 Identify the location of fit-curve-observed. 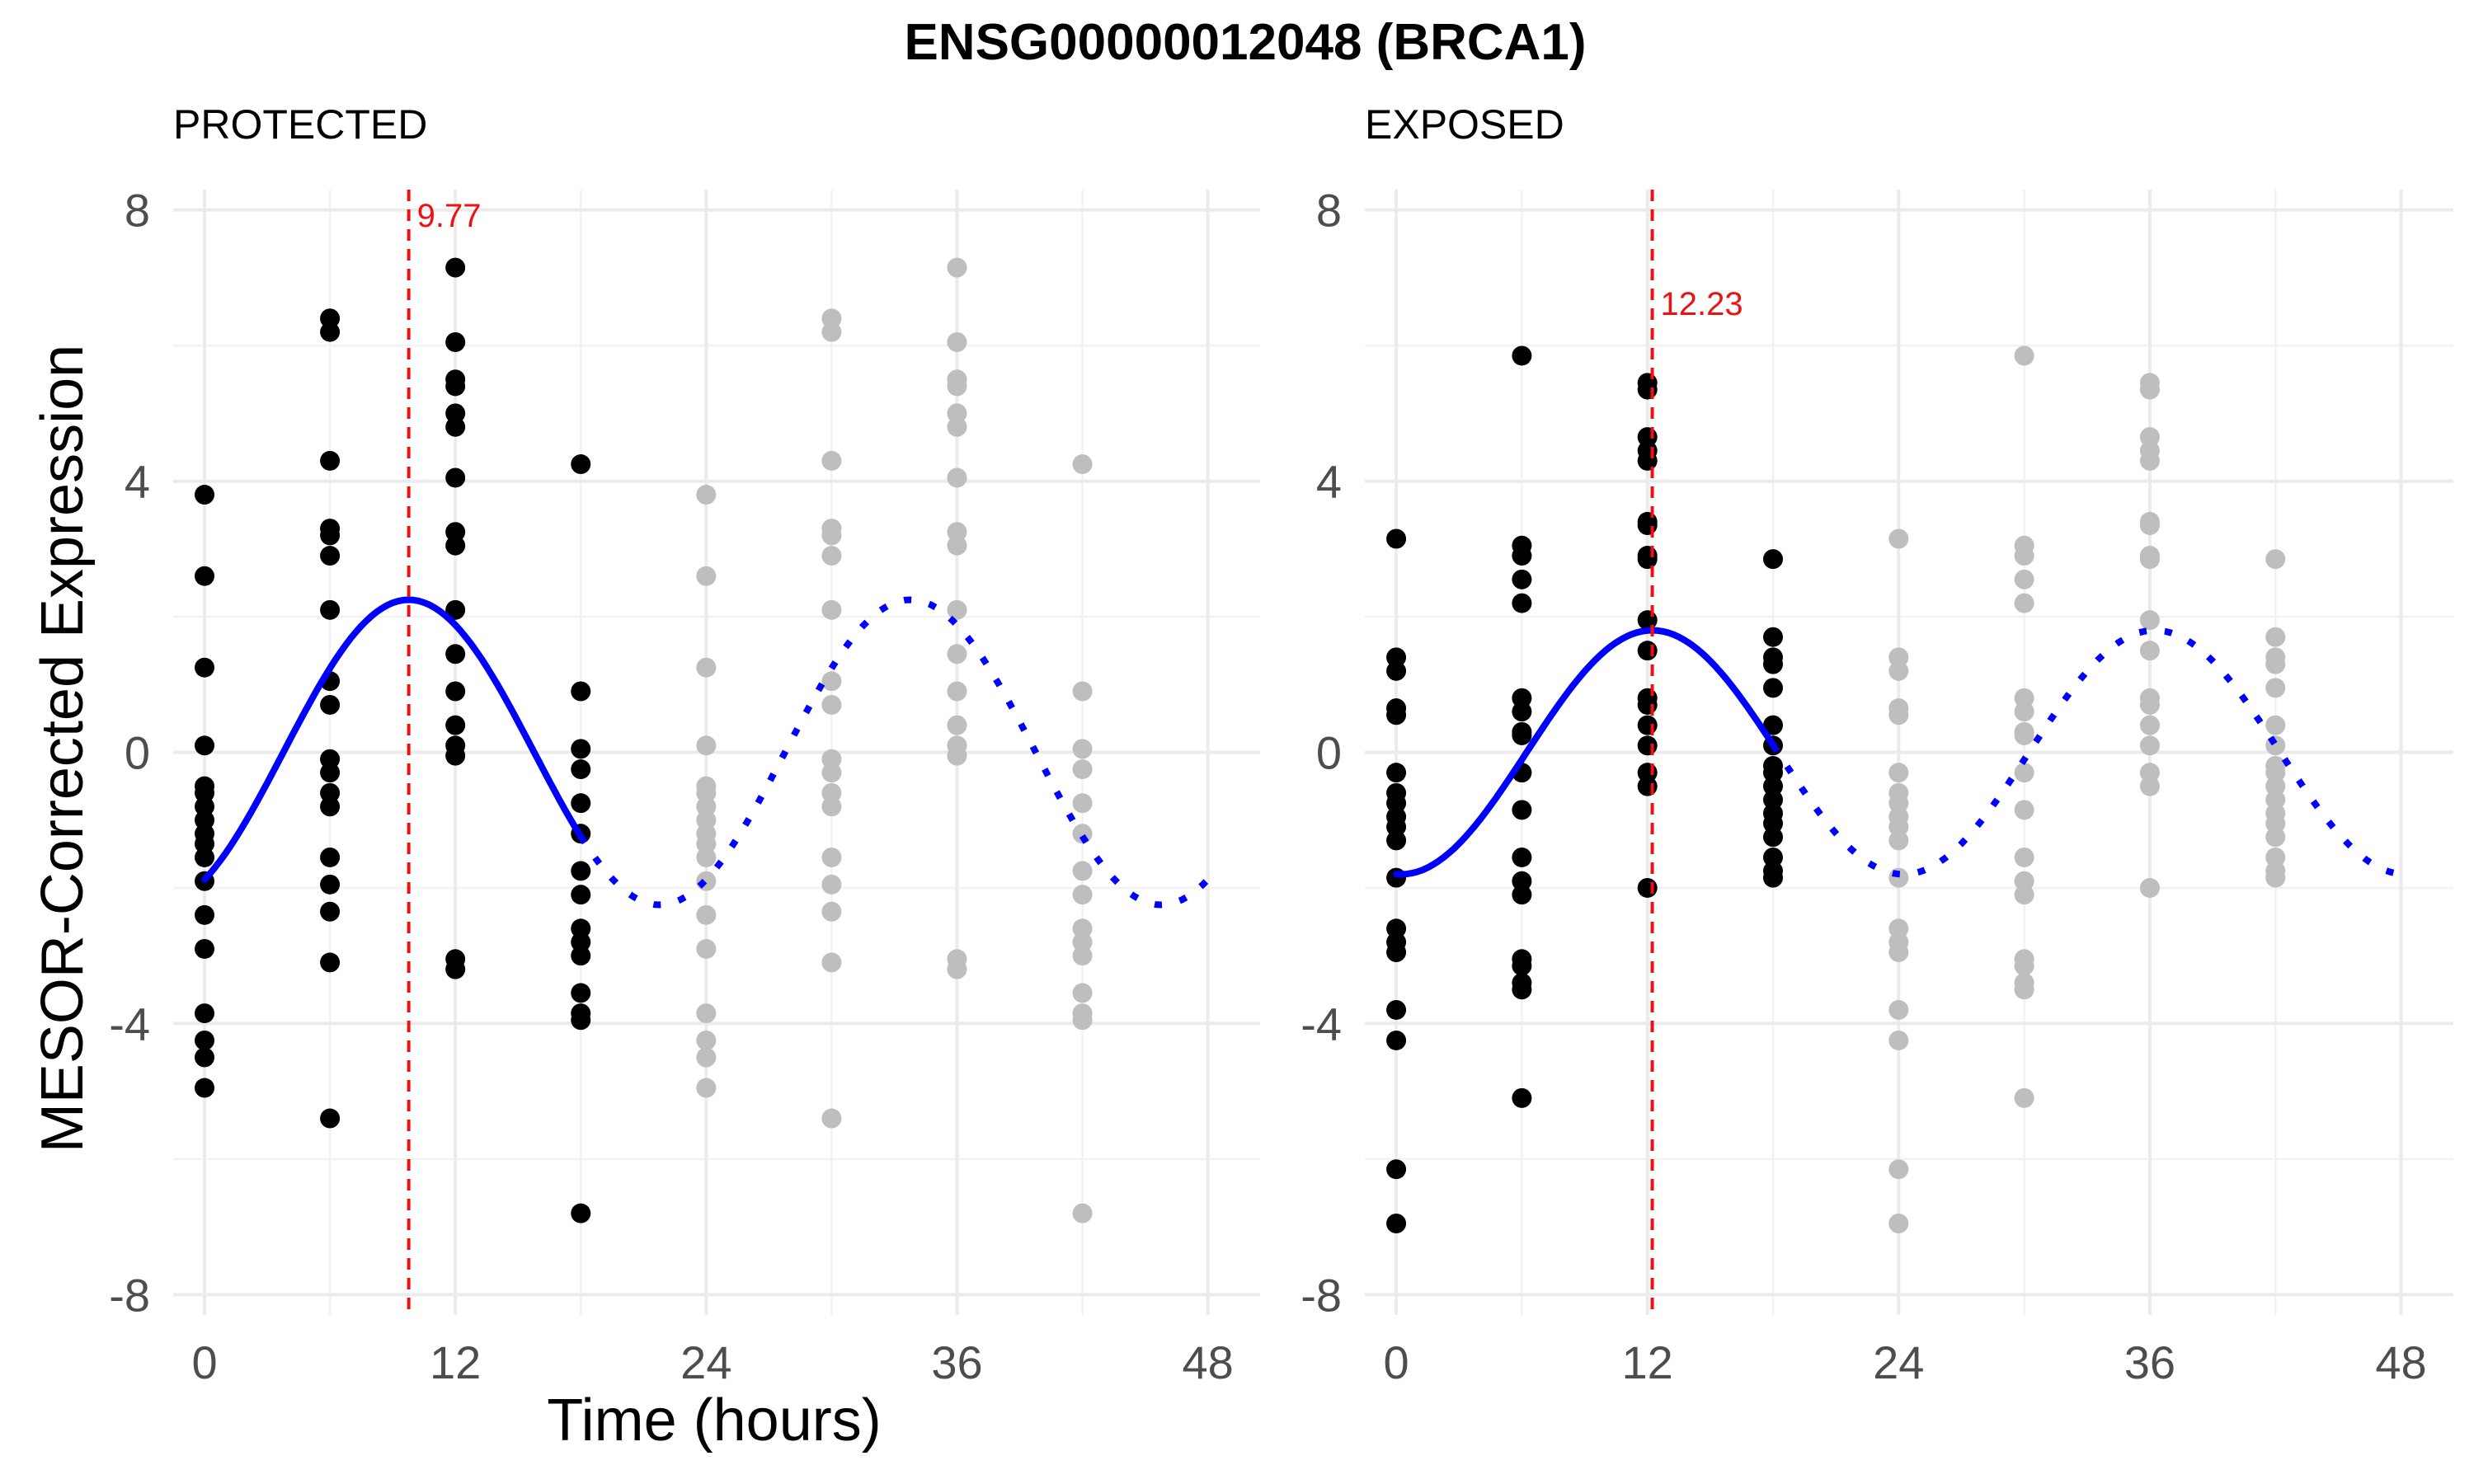
(1584, 752).